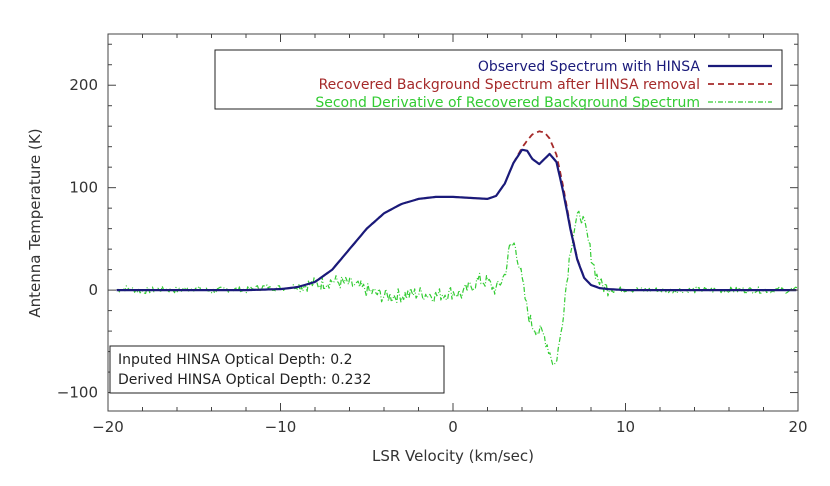  Describe the element at coordinates (453, 427) in the screenshot. I see `x-tick-label: 0` at that location.